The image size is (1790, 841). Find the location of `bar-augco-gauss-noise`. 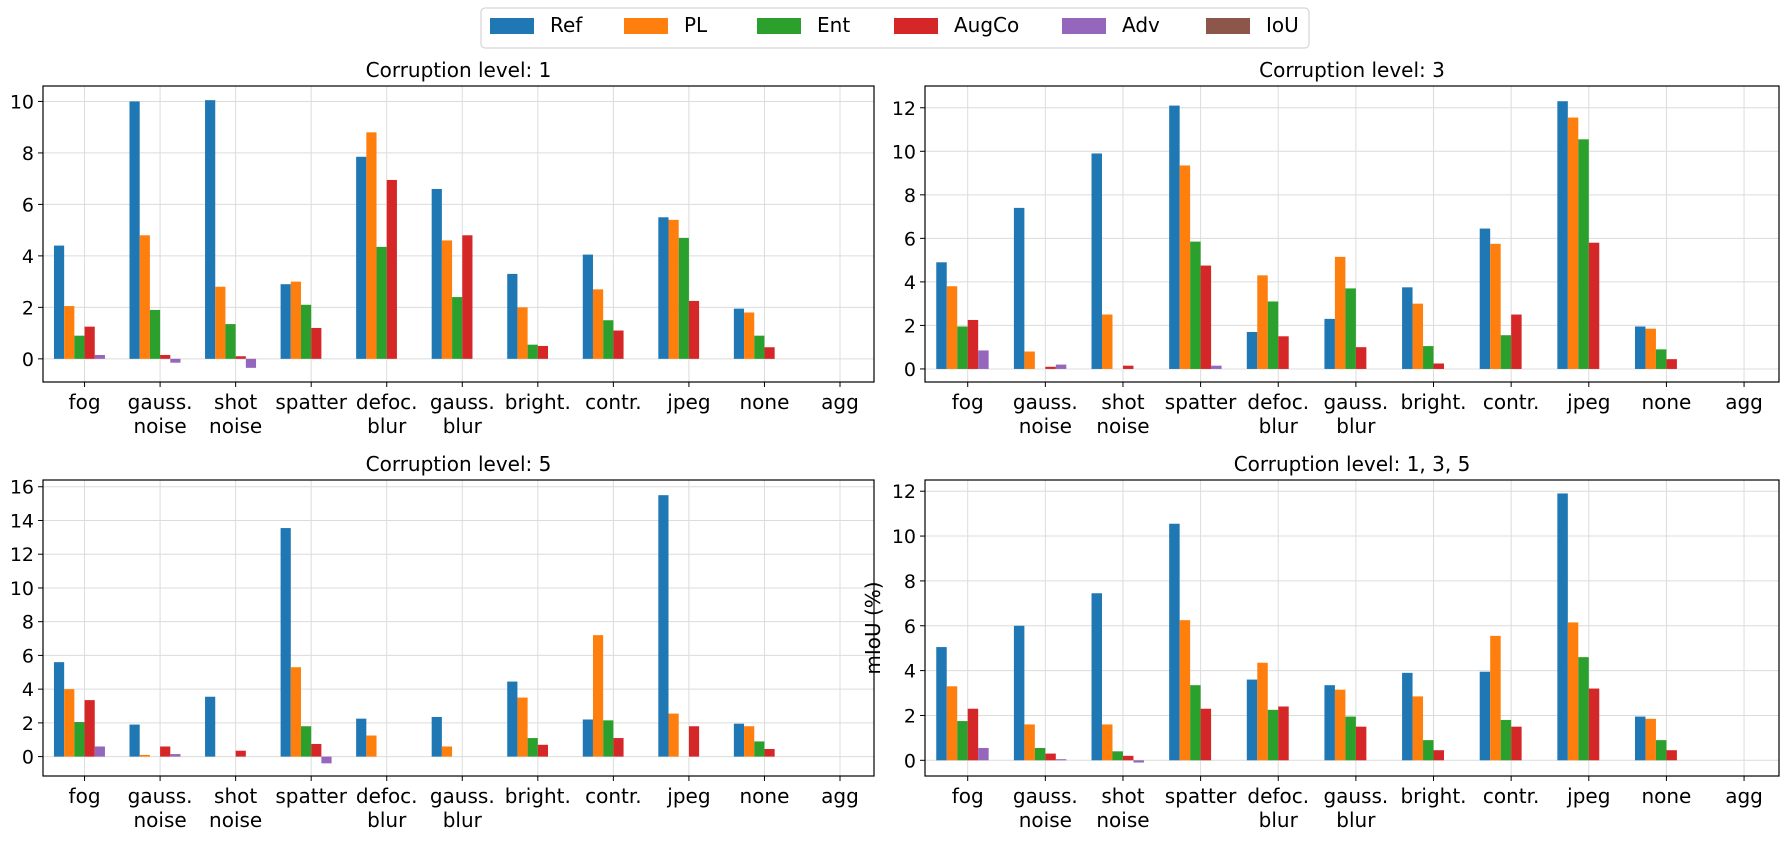

bar-augco-gauss-noise is located at coordinates (1050, 367).